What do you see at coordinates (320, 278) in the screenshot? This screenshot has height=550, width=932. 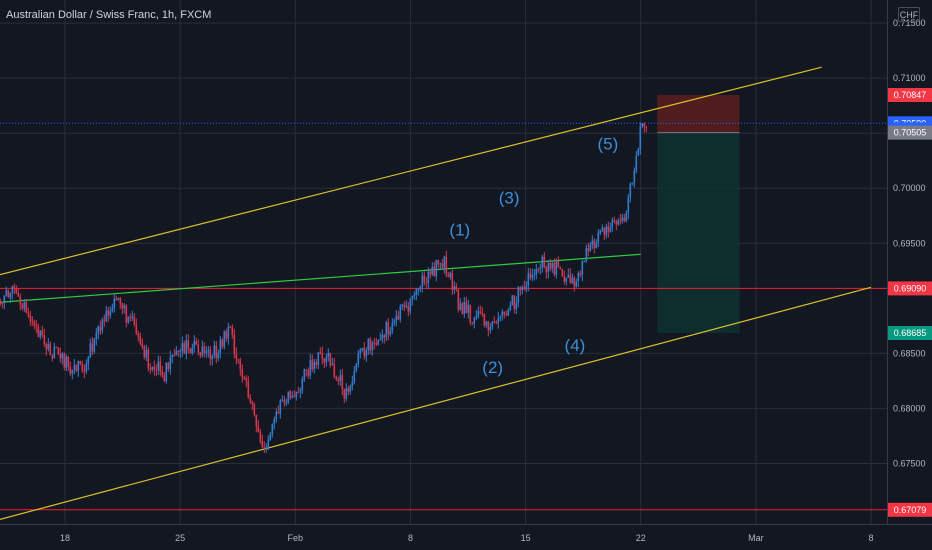 I see `green-trend-line` at bounding box center [320, 278].